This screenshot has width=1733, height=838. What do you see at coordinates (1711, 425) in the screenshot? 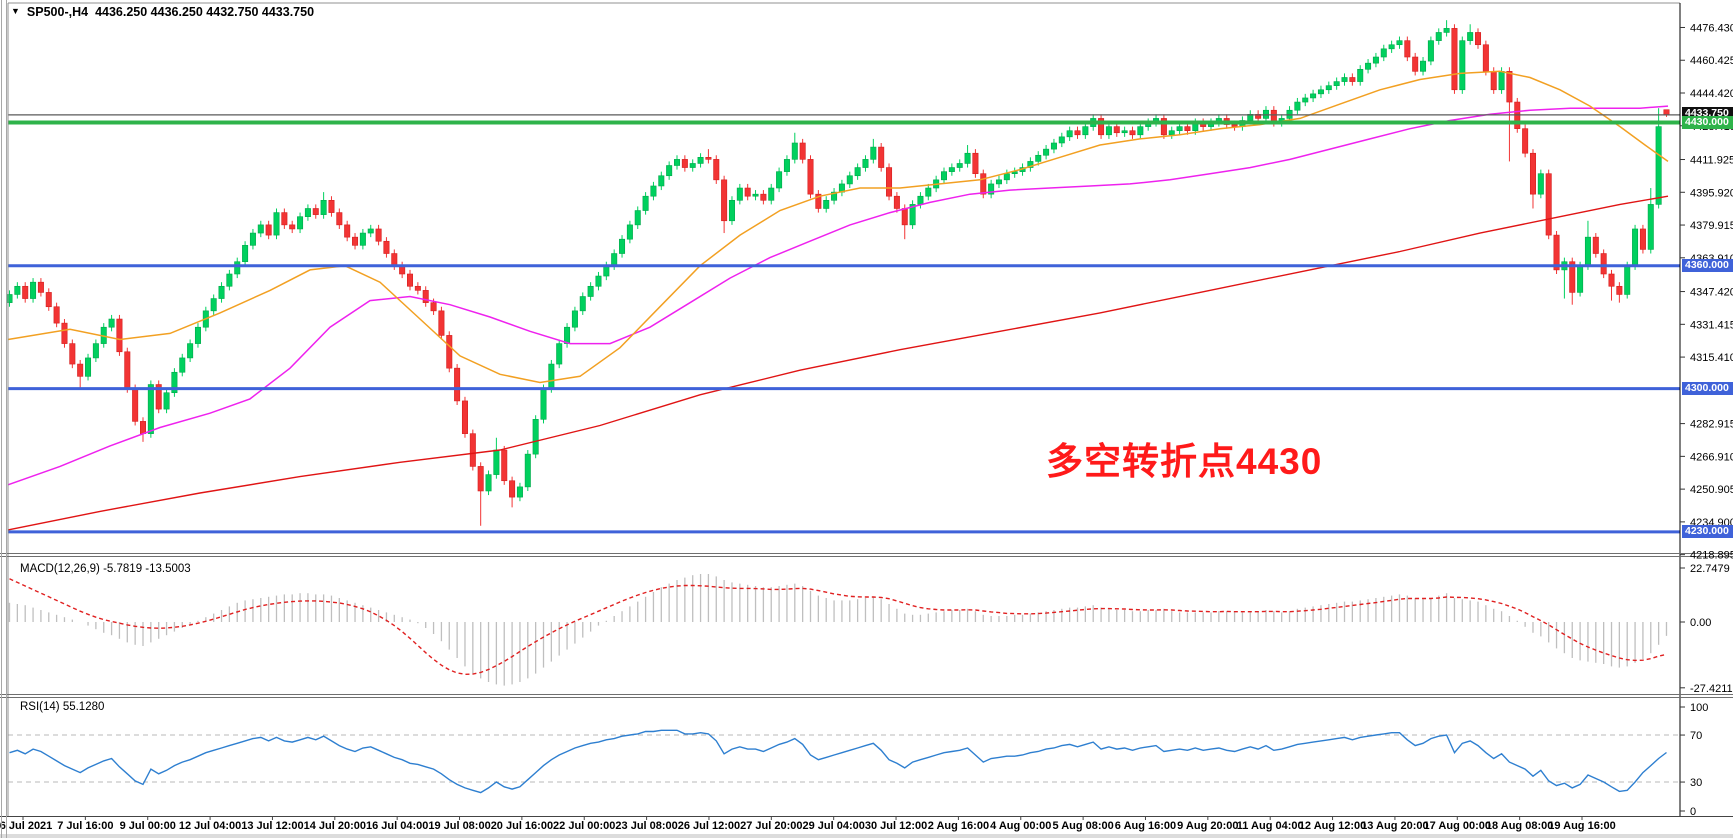
I see `axis-label: 4282.915` at bounding box center [1711, 425].